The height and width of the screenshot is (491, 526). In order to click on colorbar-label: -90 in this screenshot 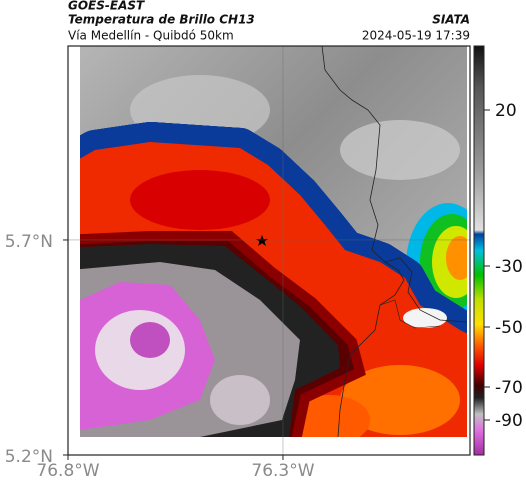, I will do `click(509, 421)`.